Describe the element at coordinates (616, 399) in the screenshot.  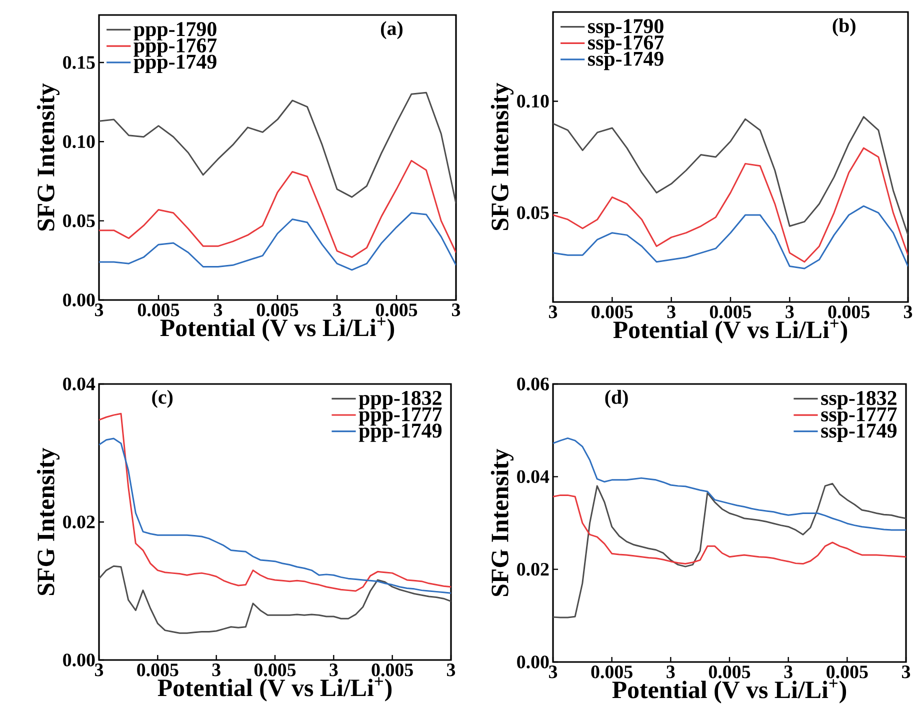
I see `chart-title: (d)` at that location.